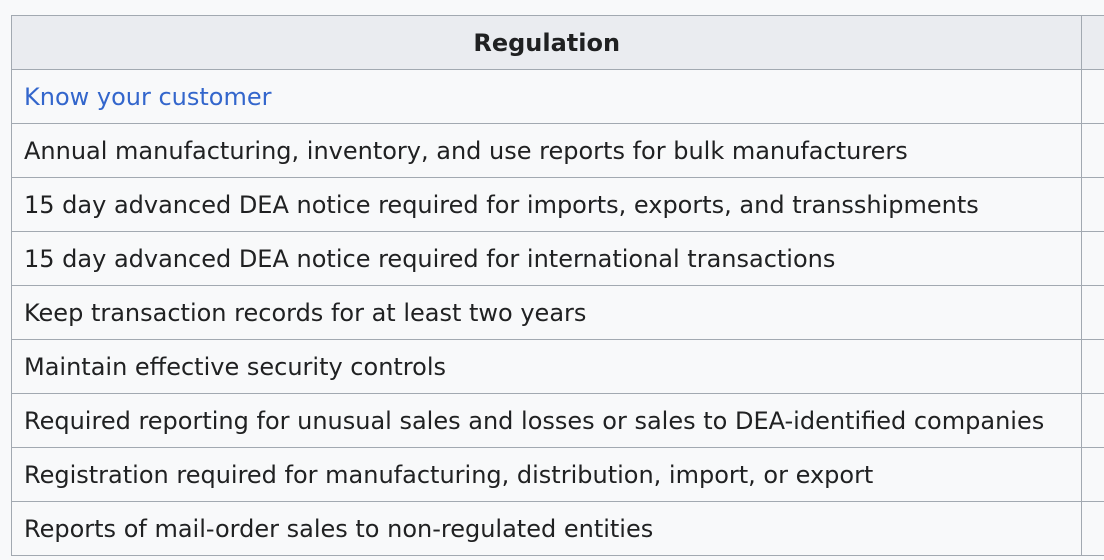 Image resolution: width=1104 pixels, height=560 pixels. I want to click on table-row: Know your customer, so click(557, 96).